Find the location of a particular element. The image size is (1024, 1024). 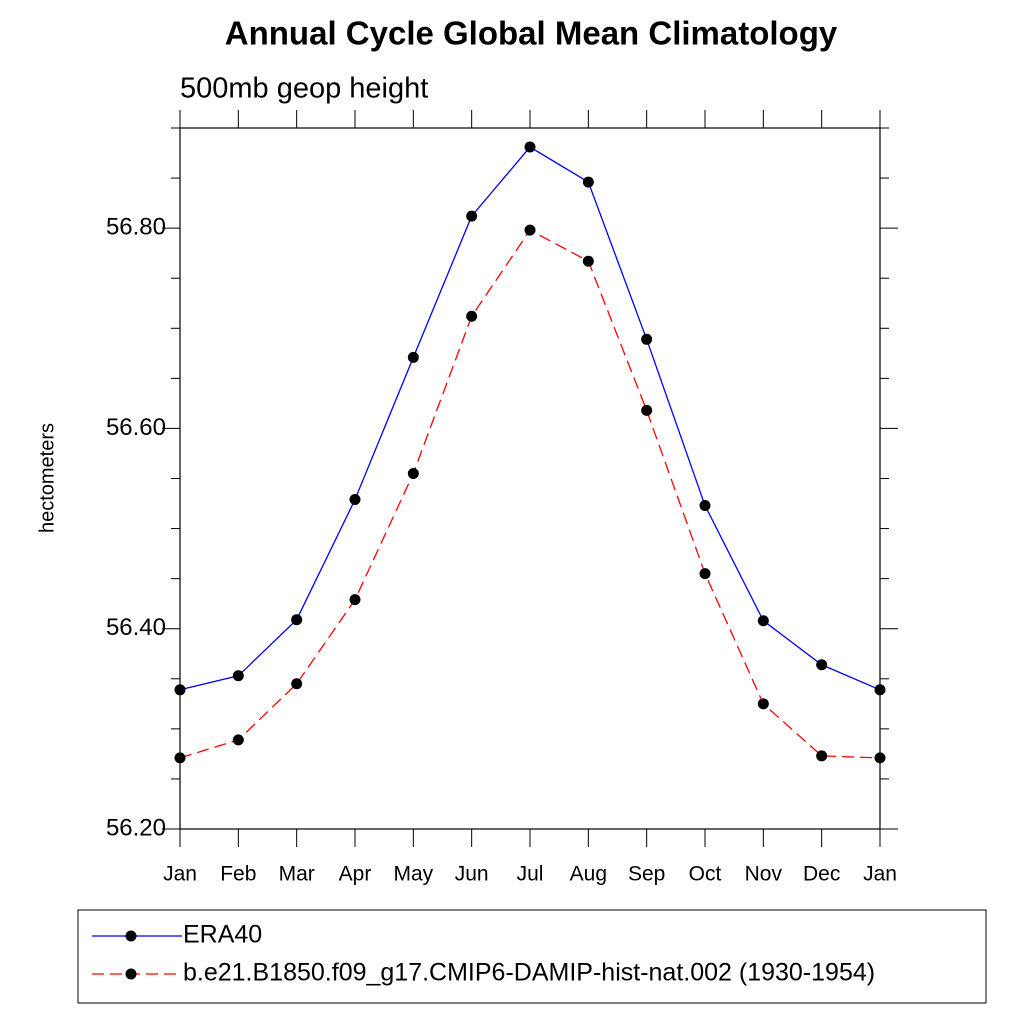

x-tick-label: Jun is located at coordinates (472, 874).